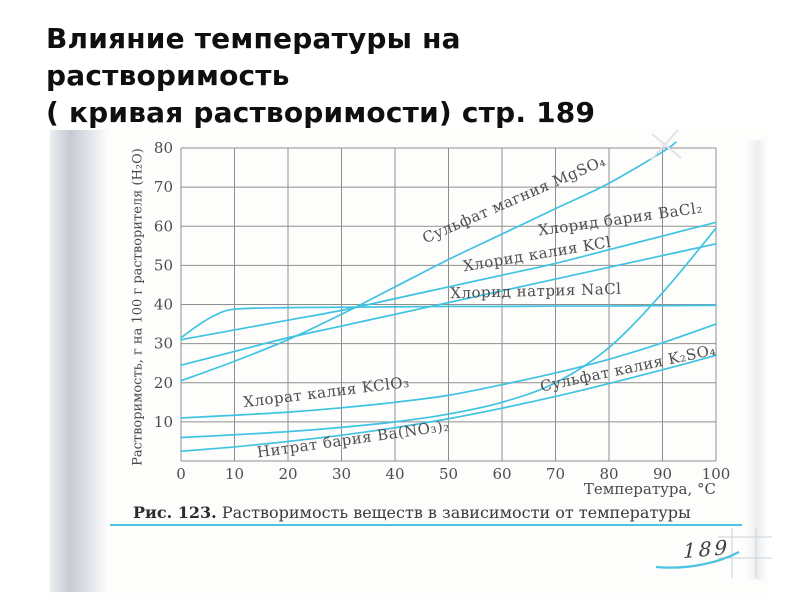 The image size is (800, 600). Describe the element at coordinates (627, 368) in the screenshot. I see `curve-label-k2so4: Сульфат калия K₂SO₄` at that location.